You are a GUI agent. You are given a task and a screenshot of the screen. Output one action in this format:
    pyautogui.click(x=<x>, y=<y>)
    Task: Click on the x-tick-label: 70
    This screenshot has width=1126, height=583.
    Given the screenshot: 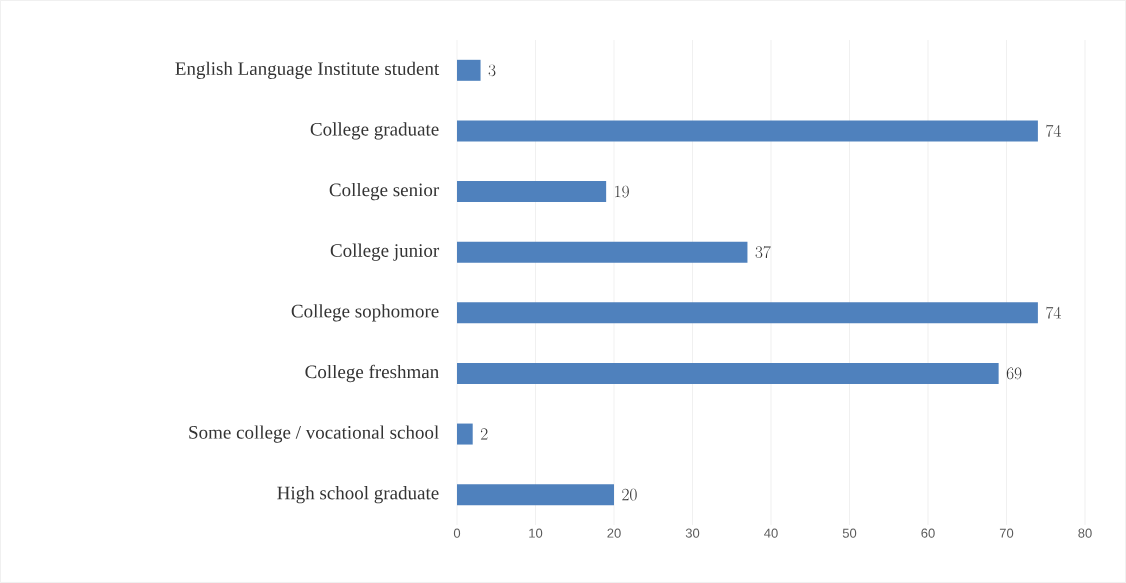 What is the action you would take?
    pyautogui.click(x=1006, y=533)
    